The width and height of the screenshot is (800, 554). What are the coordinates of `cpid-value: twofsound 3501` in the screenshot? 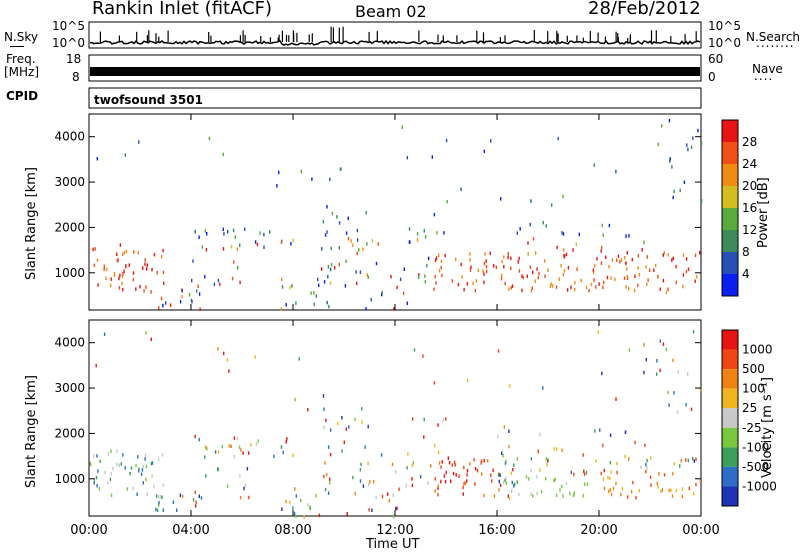 It's located at (148, 100).